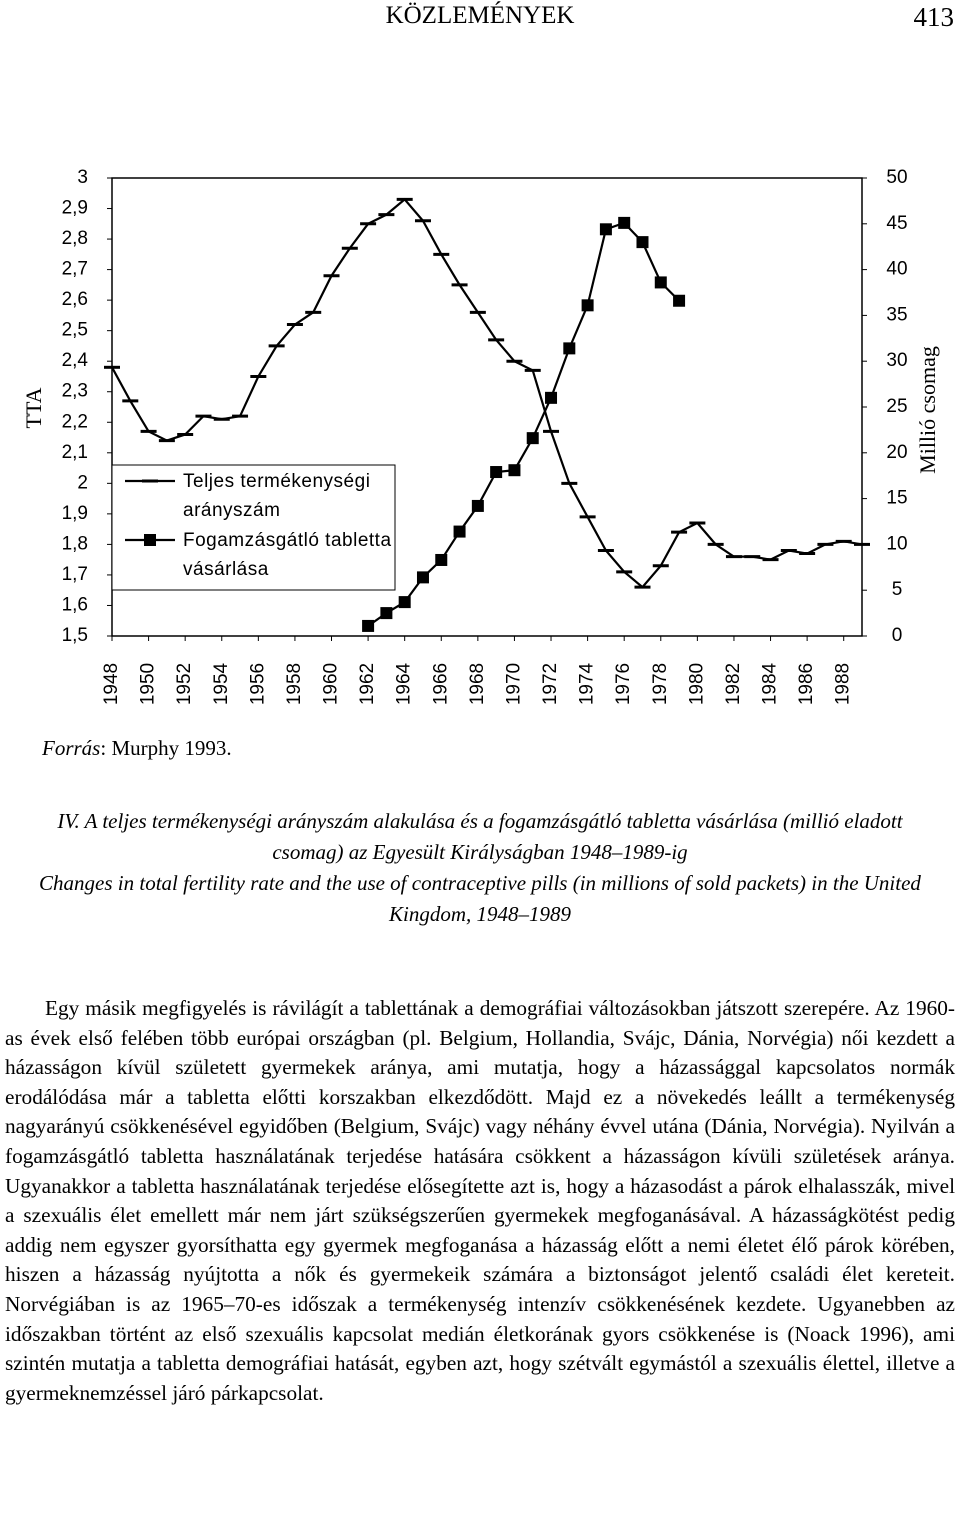 Image resolution: width=960 pixels, height=1522 pixels. Describe the element at coordinates (166, 748) in the screenshot. I see `source-text: : Murphy 1993.` at that location.